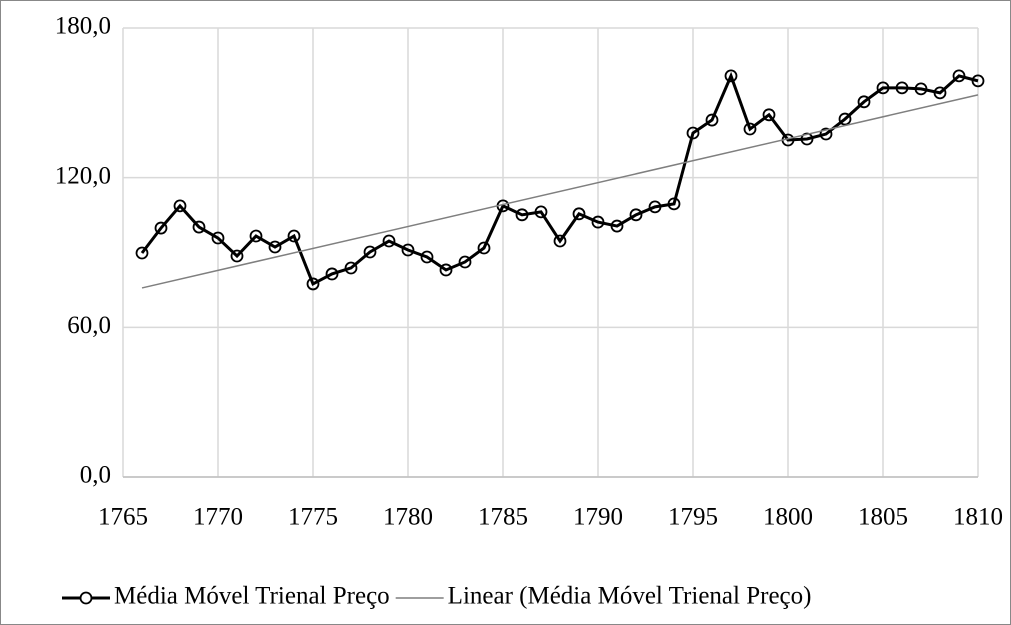 This screenshot has height=625, width=1011. Describe the element at coordinates (86, 598) in the screenshot. I see `legend-marker` at that location.